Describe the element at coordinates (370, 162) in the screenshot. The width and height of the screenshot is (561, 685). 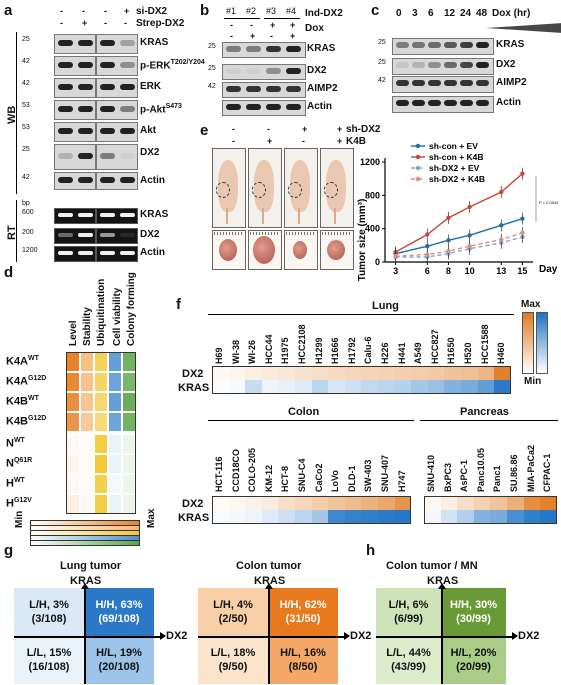
I see `e-y-tick-label: 1200` at that location.